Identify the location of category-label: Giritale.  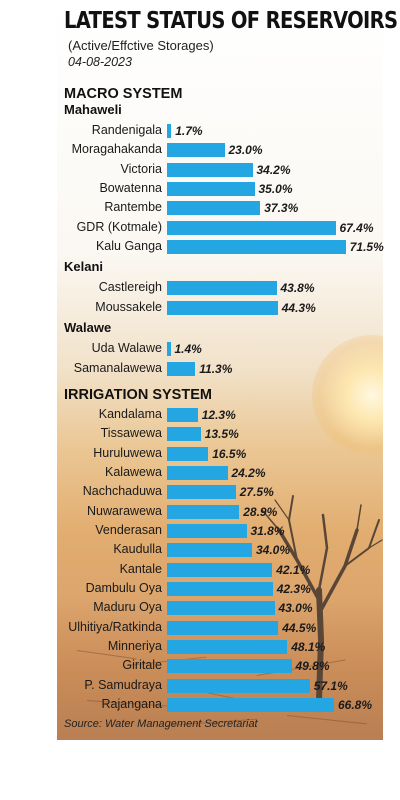
(142, 665).